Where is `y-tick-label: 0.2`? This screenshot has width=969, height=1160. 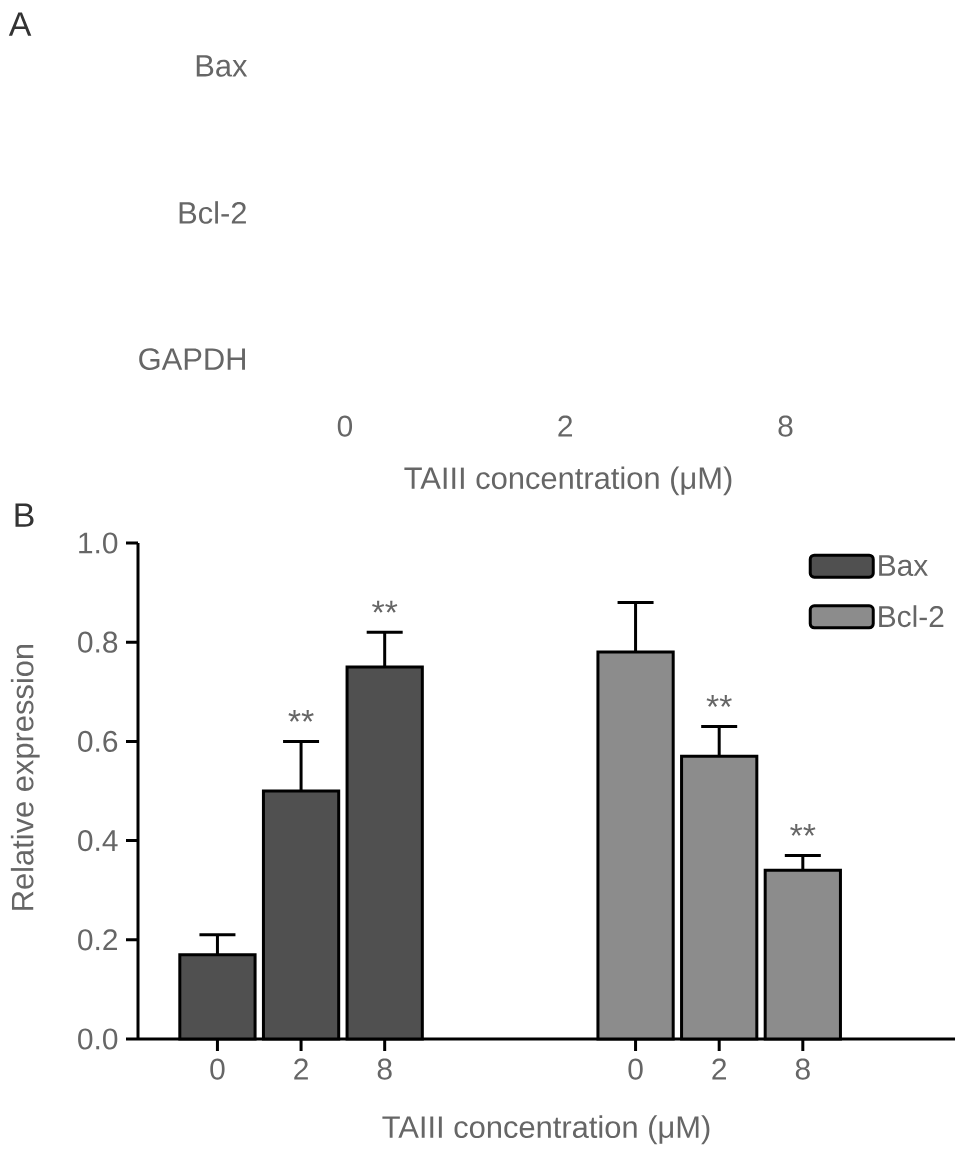
y-tick-label: 0.2 is located at coordinates (97, 940).